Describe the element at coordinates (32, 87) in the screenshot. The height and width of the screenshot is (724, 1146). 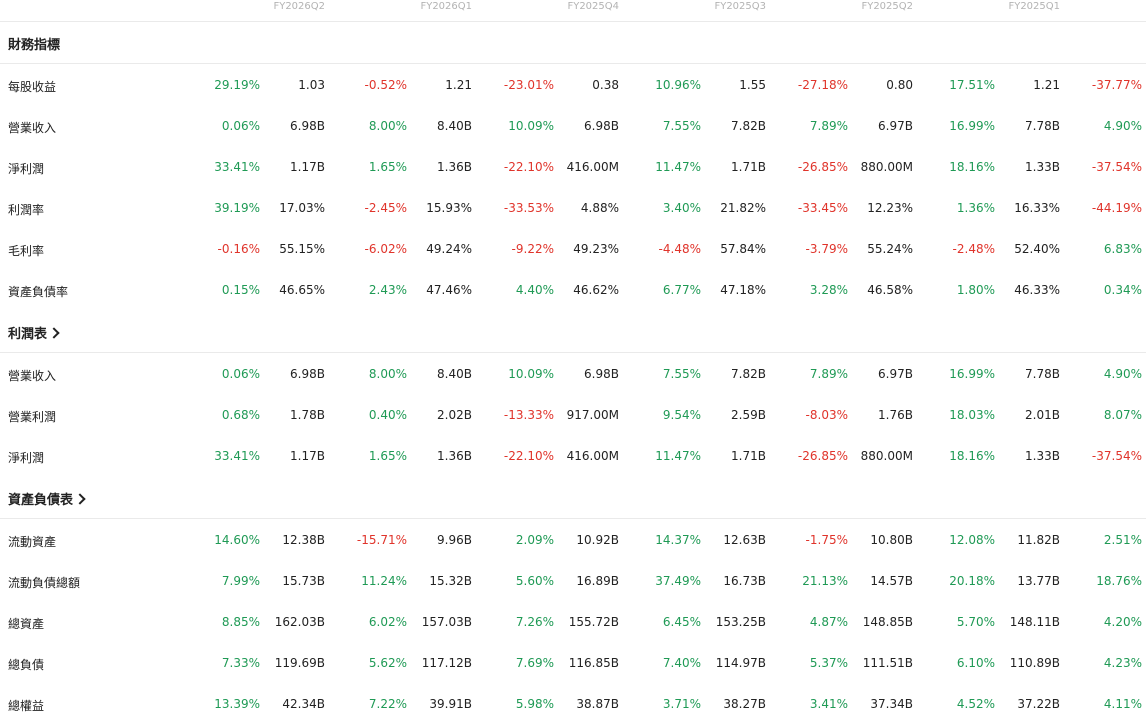
I see `row-label: 每股收益` at that location.